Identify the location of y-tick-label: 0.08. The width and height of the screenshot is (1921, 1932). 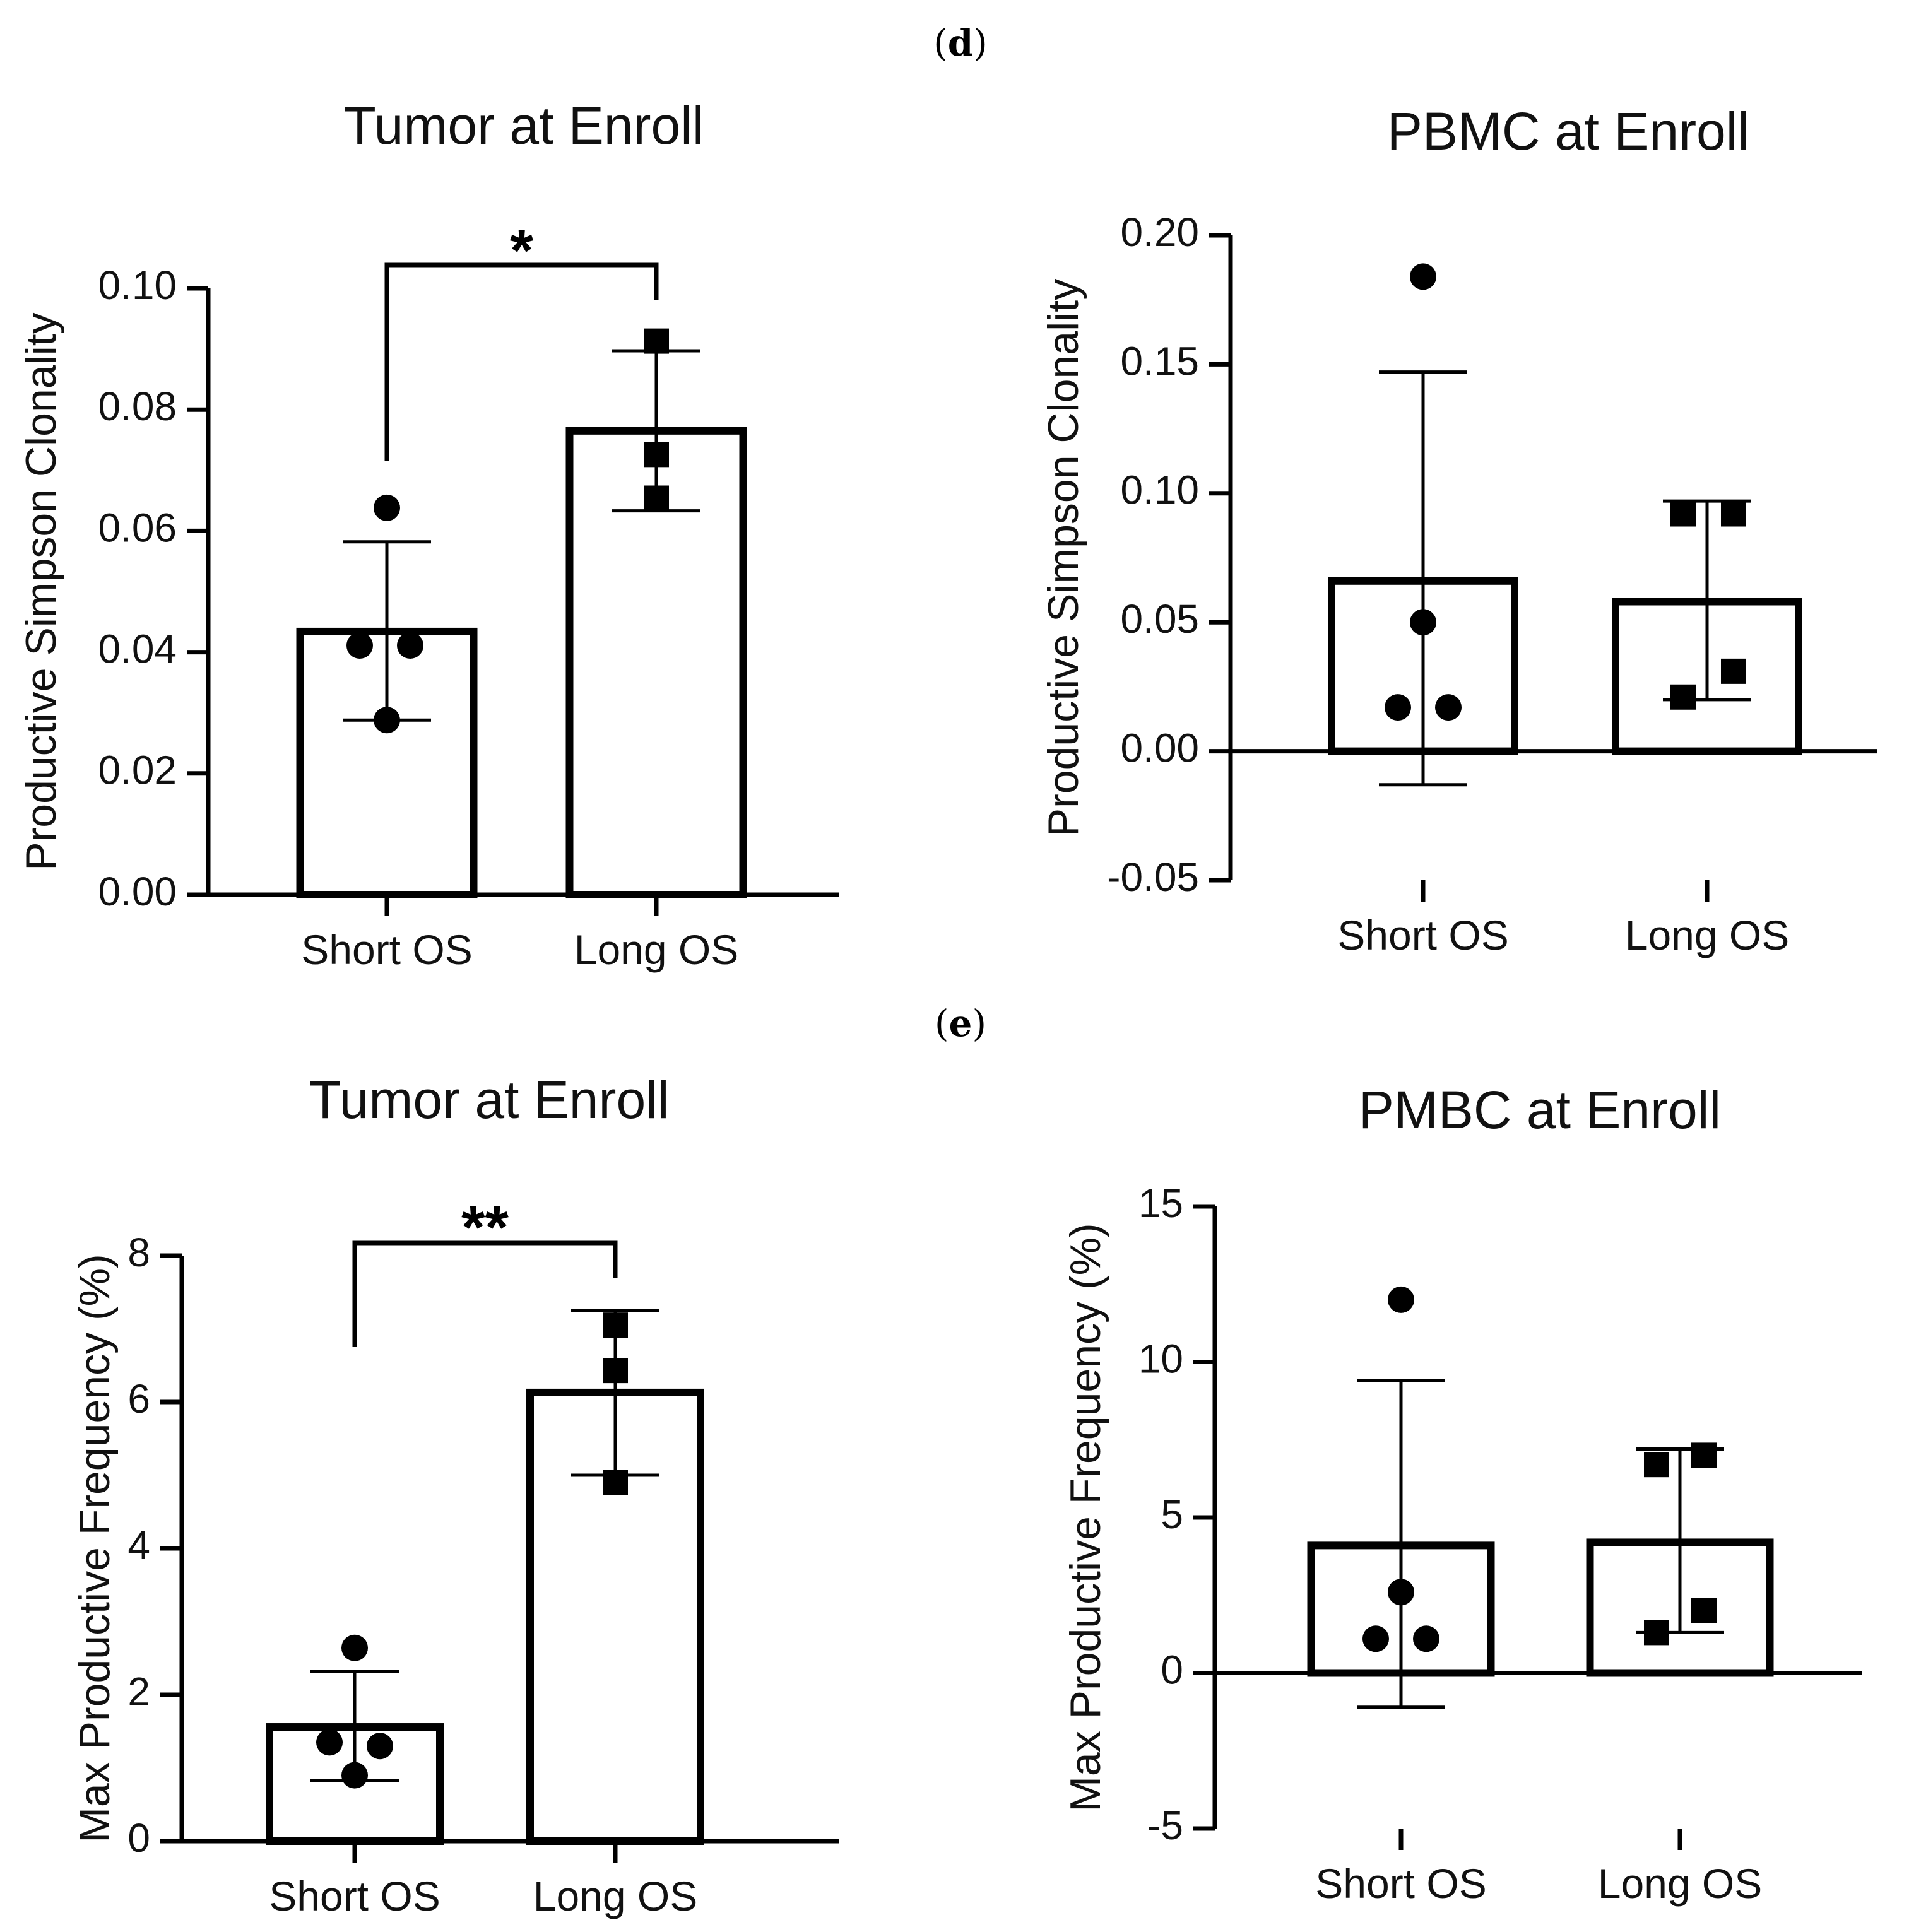
(138, 406).